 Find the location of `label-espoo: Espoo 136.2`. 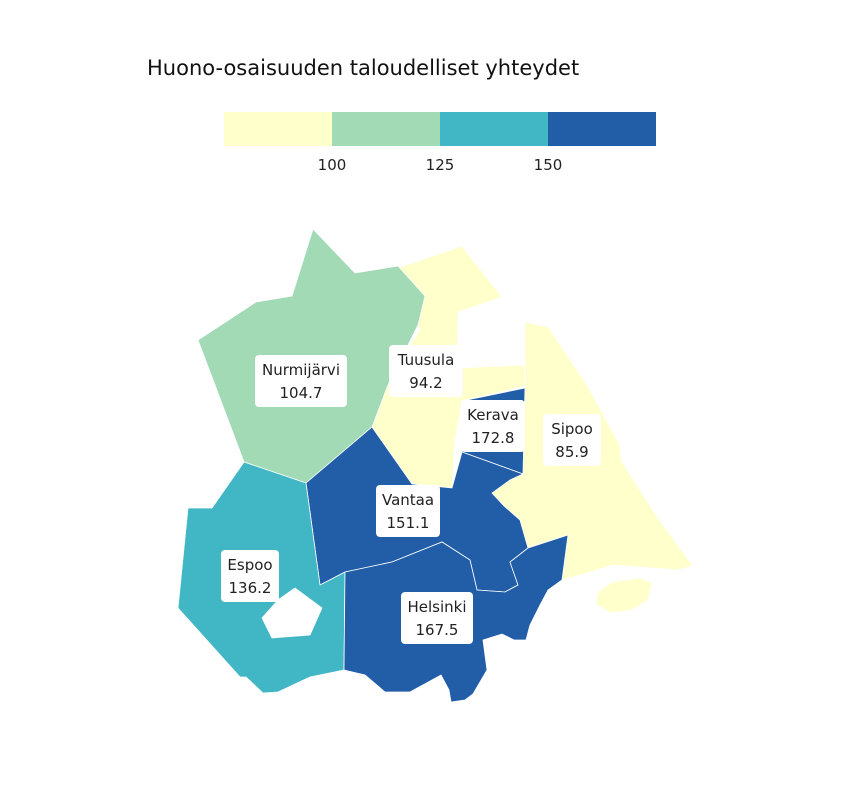

label-espoo: Espoo 136.2 is located at coordinates (250, 576).